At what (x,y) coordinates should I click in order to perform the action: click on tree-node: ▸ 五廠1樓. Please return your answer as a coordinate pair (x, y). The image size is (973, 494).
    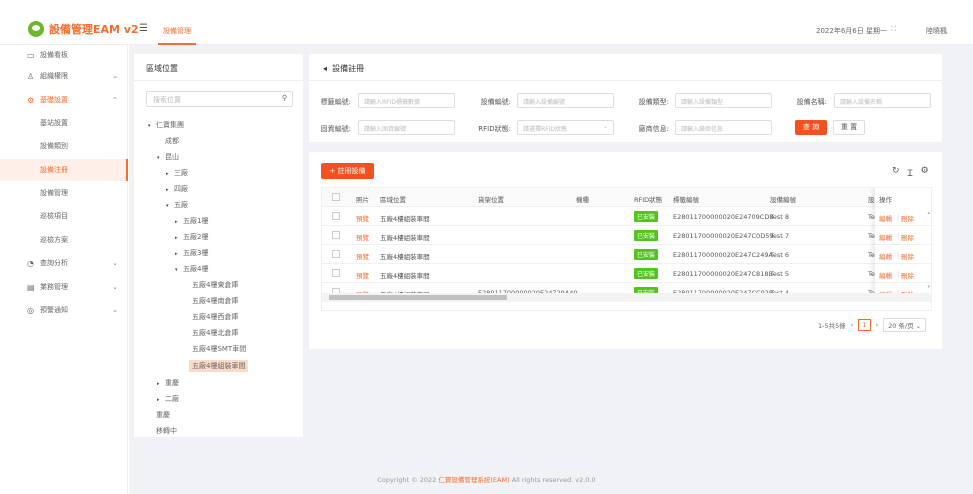
    Looking at the image, I should click on (191, 221).